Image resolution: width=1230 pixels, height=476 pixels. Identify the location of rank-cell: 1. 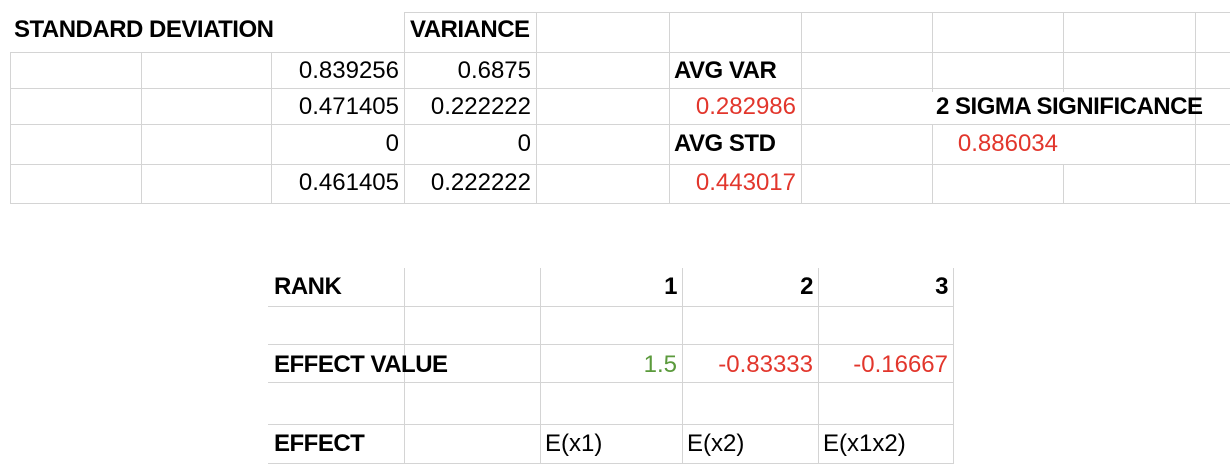
(670, 286).